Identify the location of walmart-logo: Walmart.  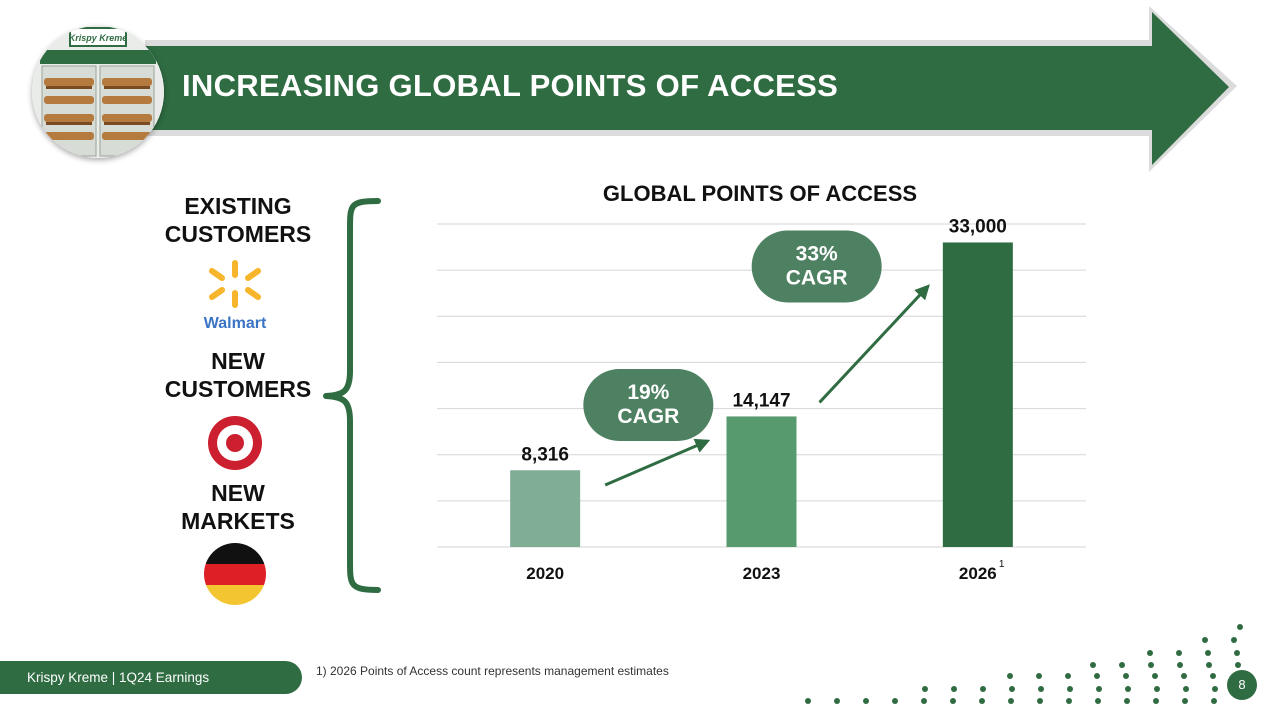
(235, 296).